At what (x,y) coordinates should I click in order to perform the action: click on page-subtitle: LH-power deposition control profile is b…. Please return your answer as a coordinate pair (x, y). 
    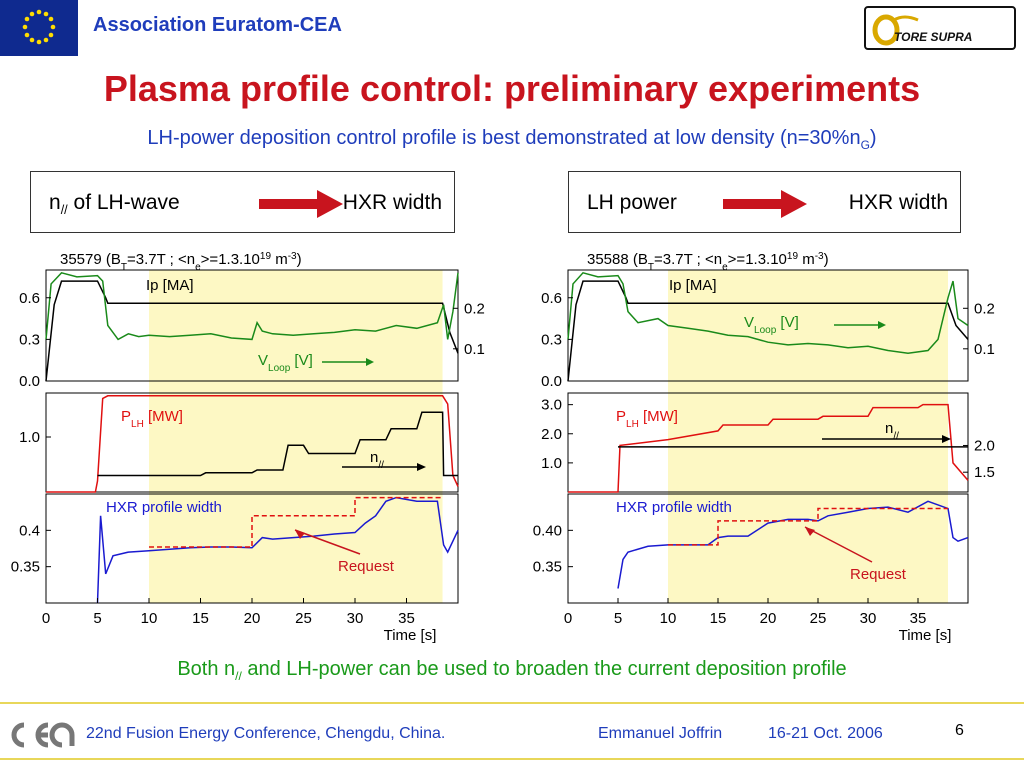
    Looking at the image, I should click on (512, 139).